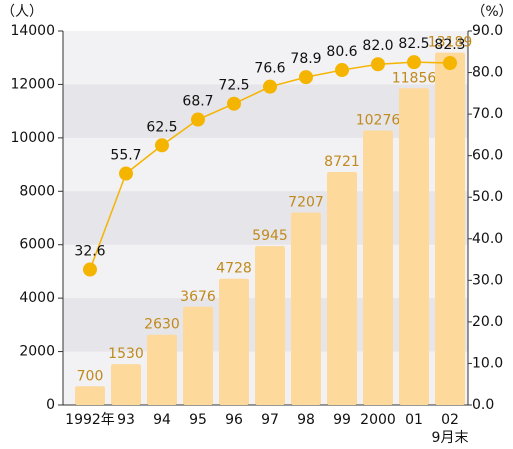  I want to click on y-tick-label: 14000, so click(32, 31).